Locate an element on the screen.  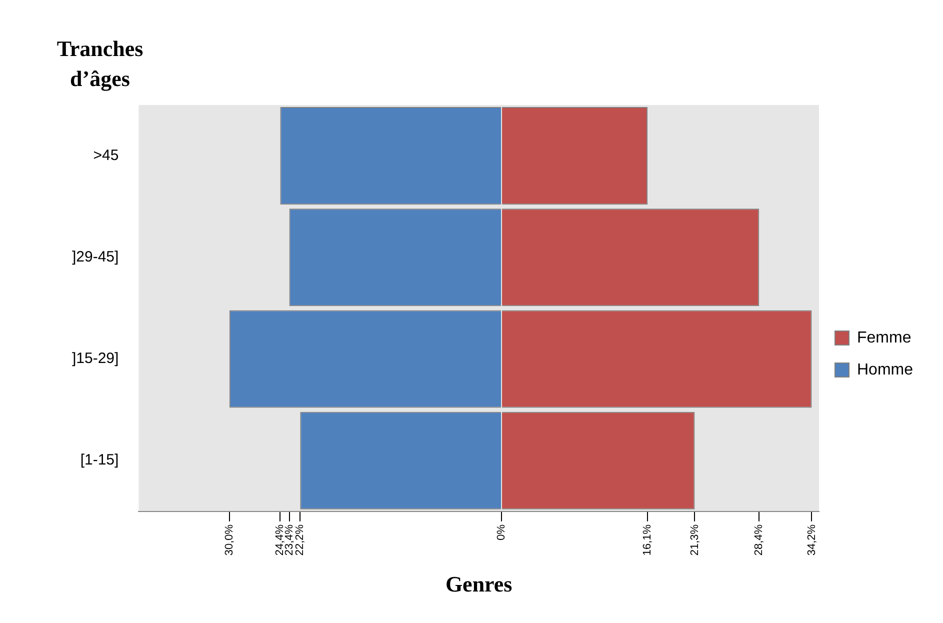
legend-label: Femme is located at coordinates (884, 337).